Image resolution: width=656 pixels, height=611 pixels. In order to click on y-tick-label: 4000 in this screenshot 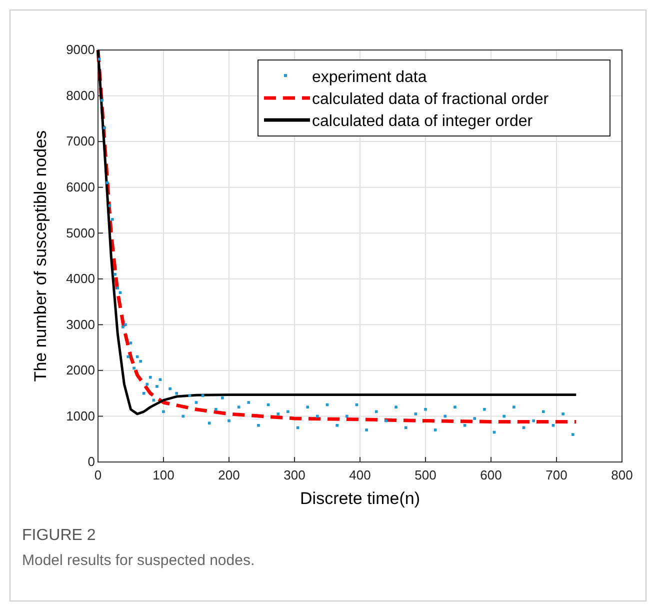, I will do `click(80, 278)`.